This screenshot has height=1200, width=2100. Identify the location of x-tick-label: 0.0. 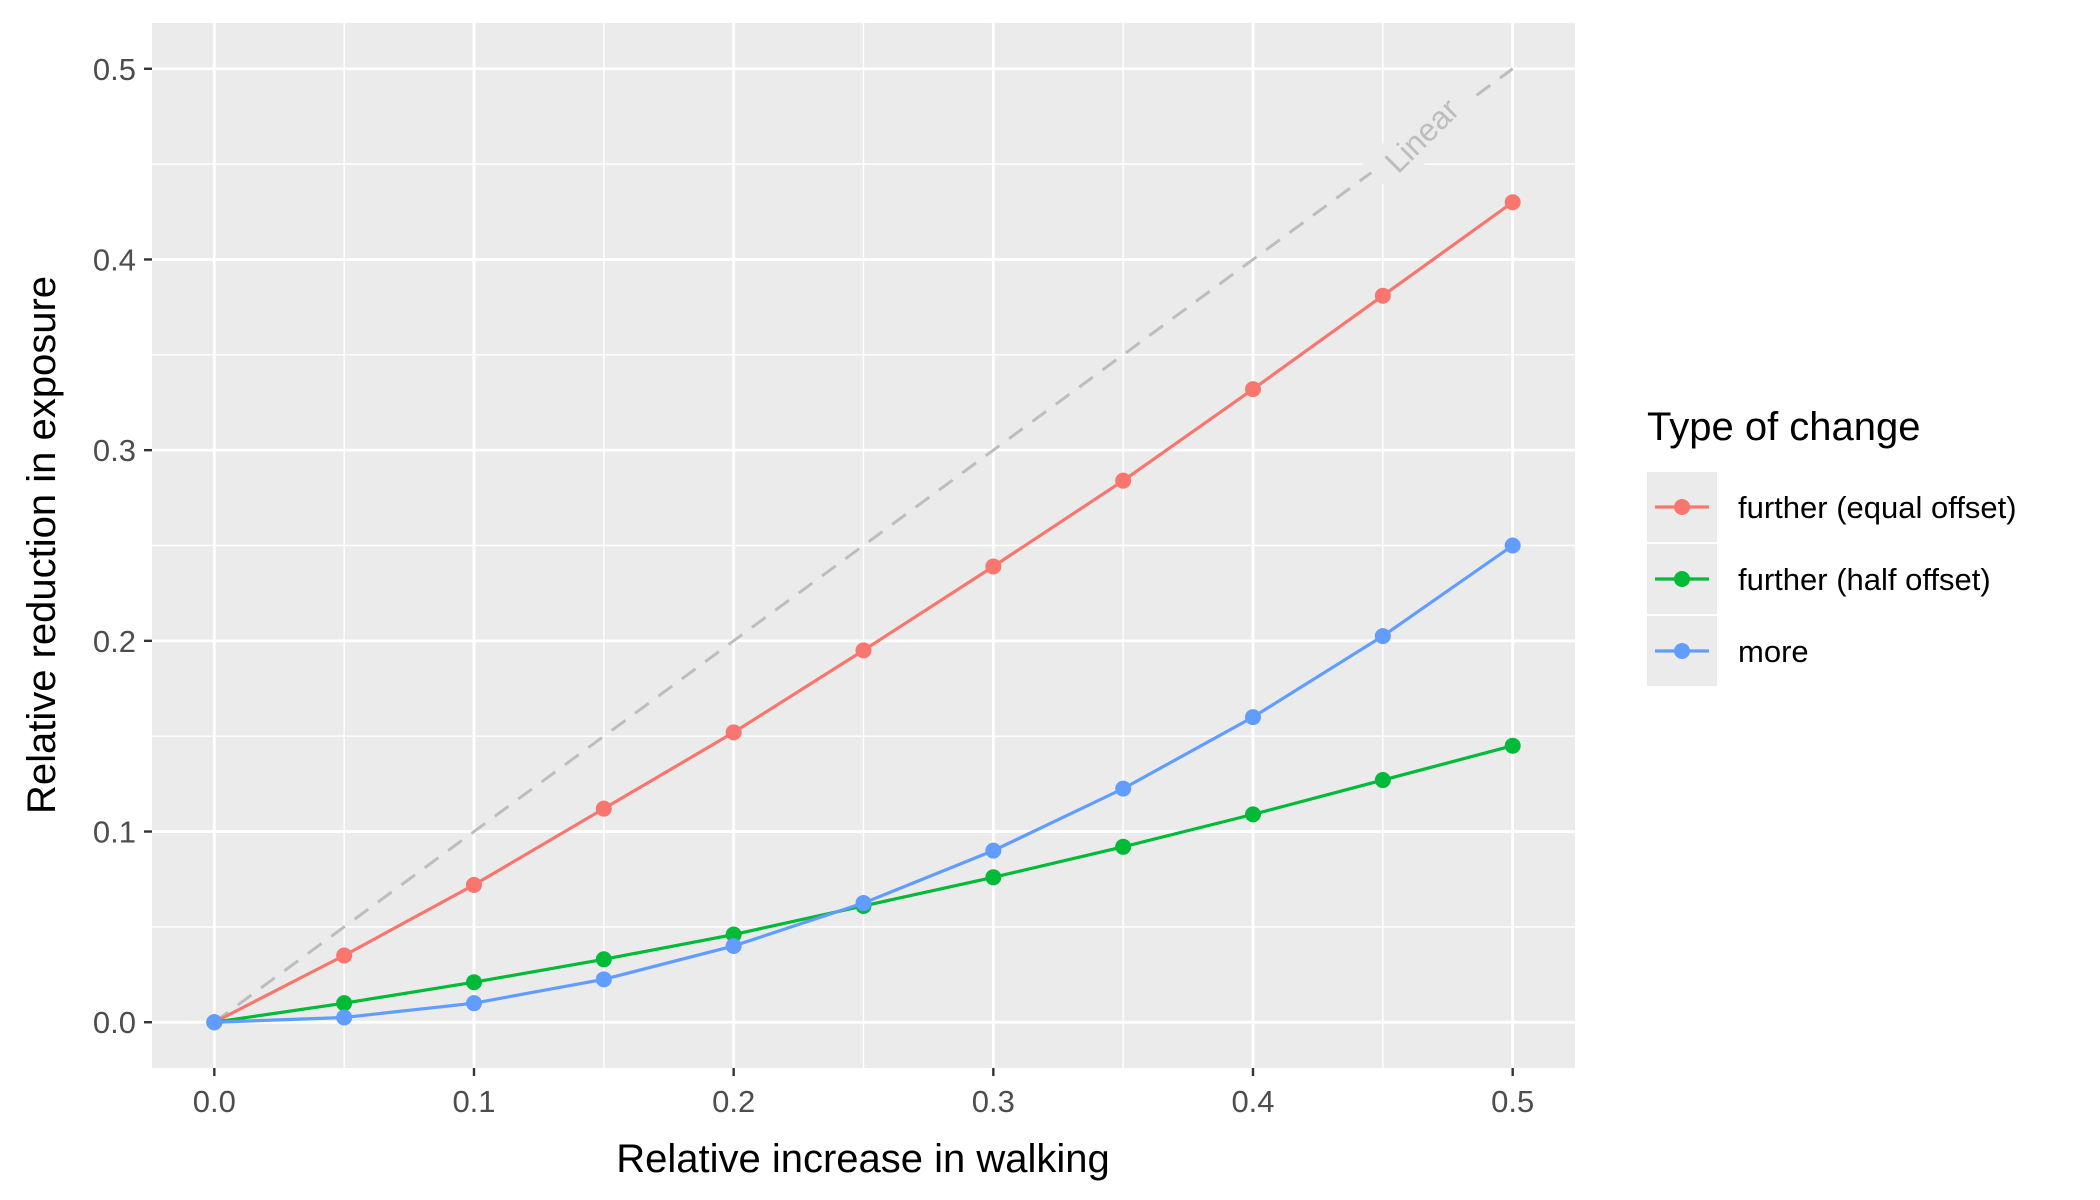
(214, 1101).